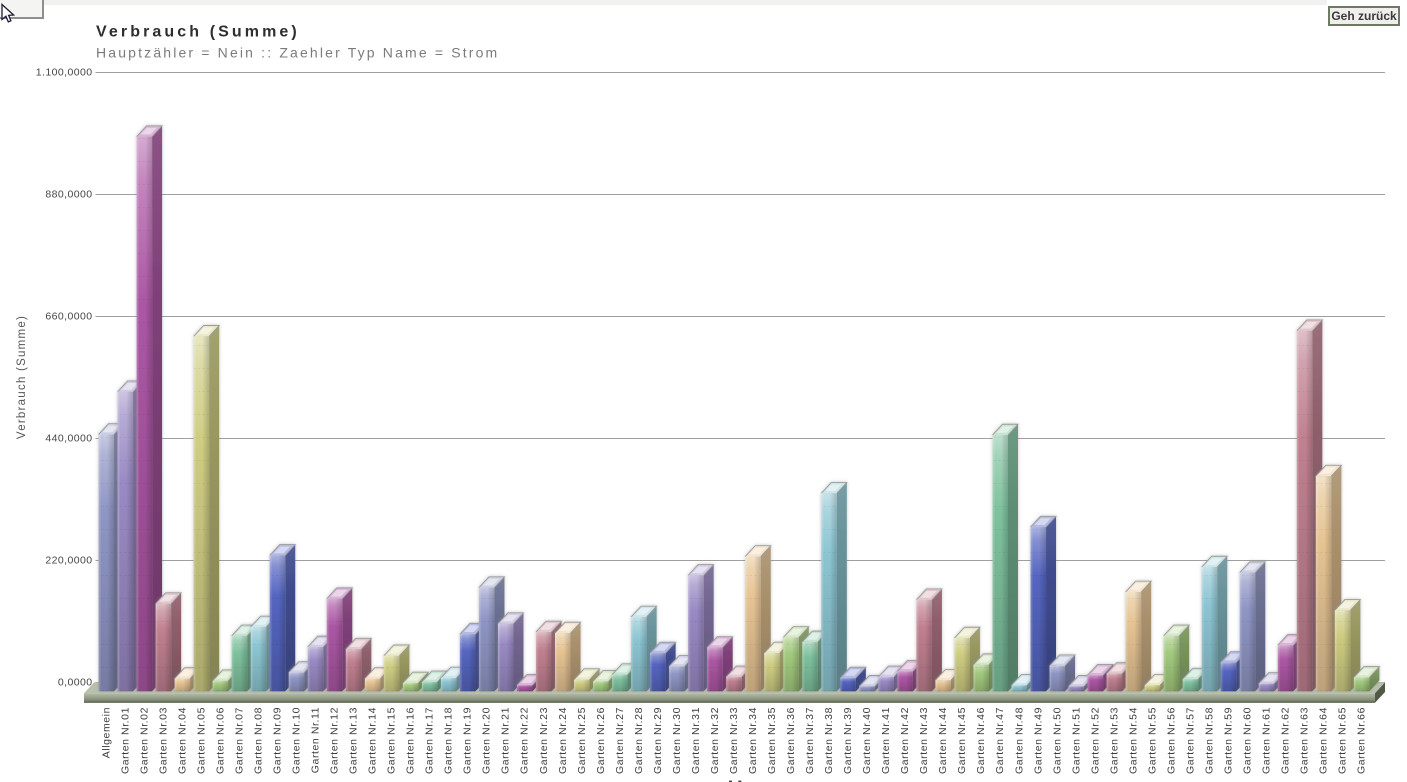 Image resolution: width=1407 pixels, height=782 pixels. I want to click on svg-text: Garten Nr.66, so click(1362, 740).